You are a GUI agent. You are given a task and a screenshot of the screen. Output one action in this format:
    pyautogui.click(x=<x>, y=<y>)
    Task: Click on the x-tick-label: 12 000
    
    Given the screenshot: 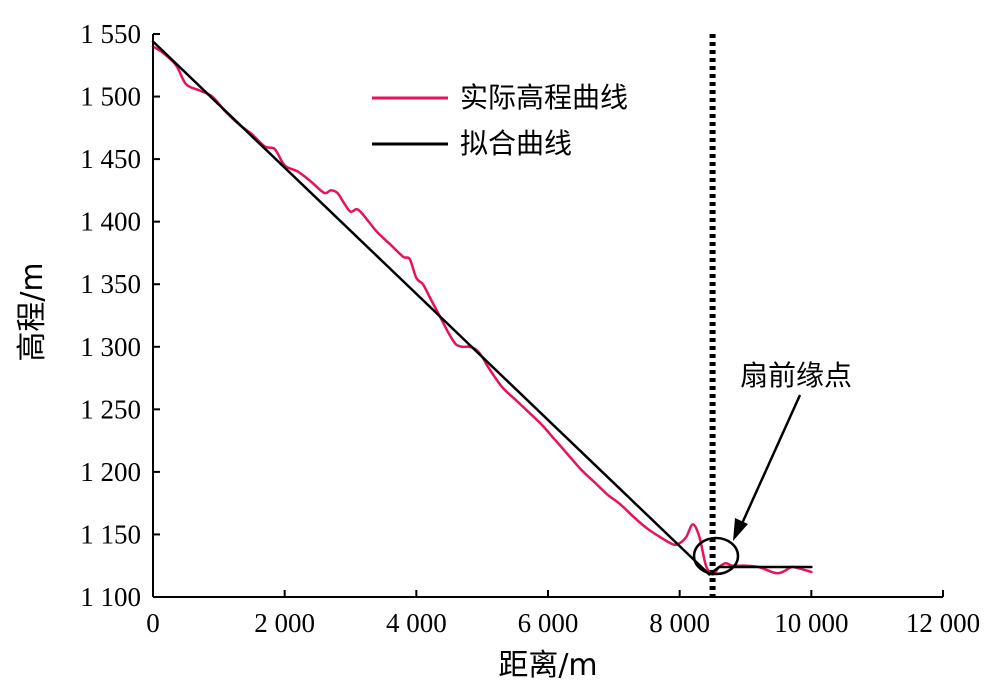 What is the action you would take?
    pyautogui.click(x=943, y=623)
    